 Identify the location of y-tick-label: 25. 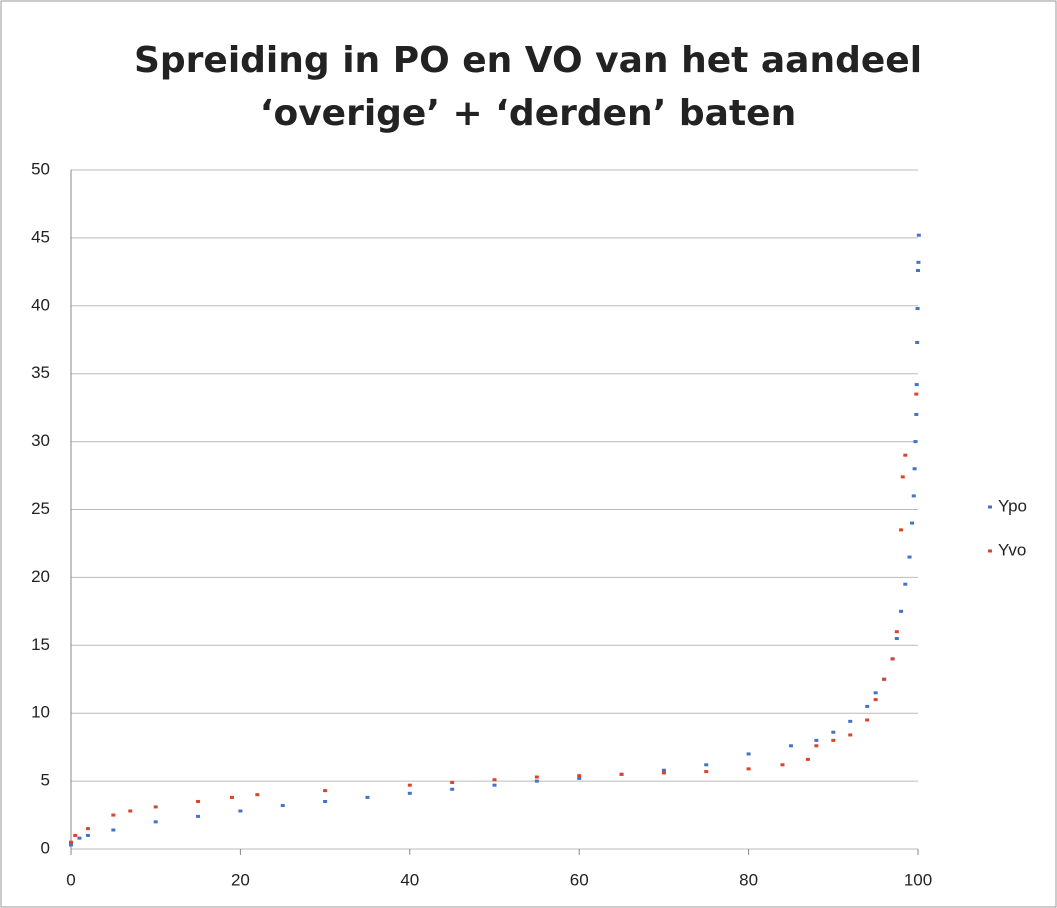
(40, 508).